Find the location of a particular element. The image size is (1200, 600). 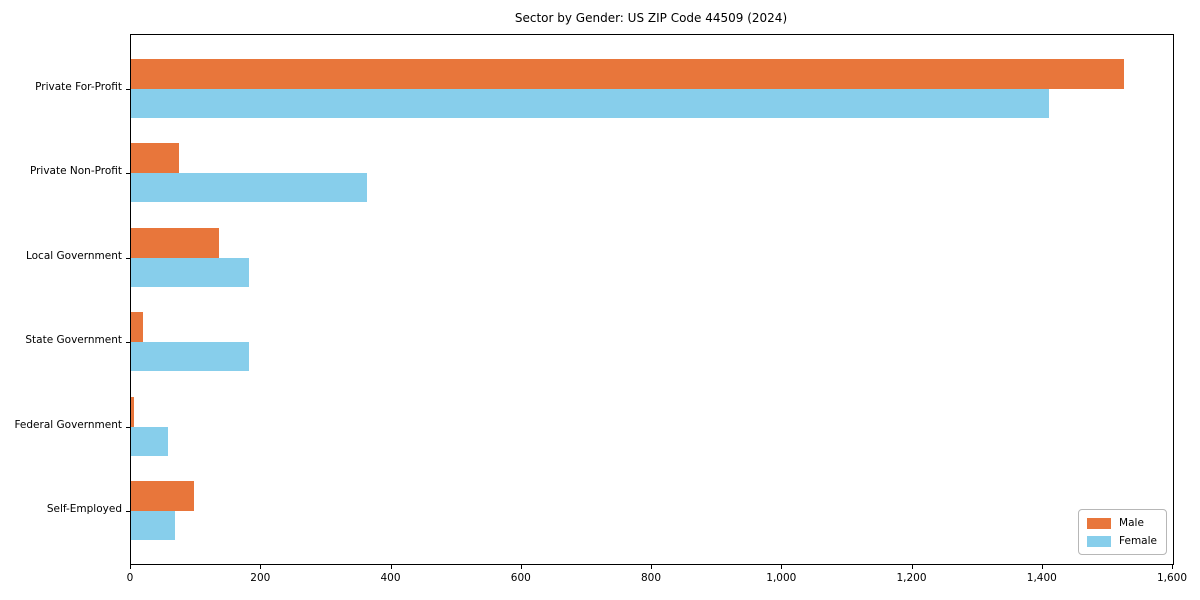

x-tick-label: 800 is located at coordinates (651, 578).